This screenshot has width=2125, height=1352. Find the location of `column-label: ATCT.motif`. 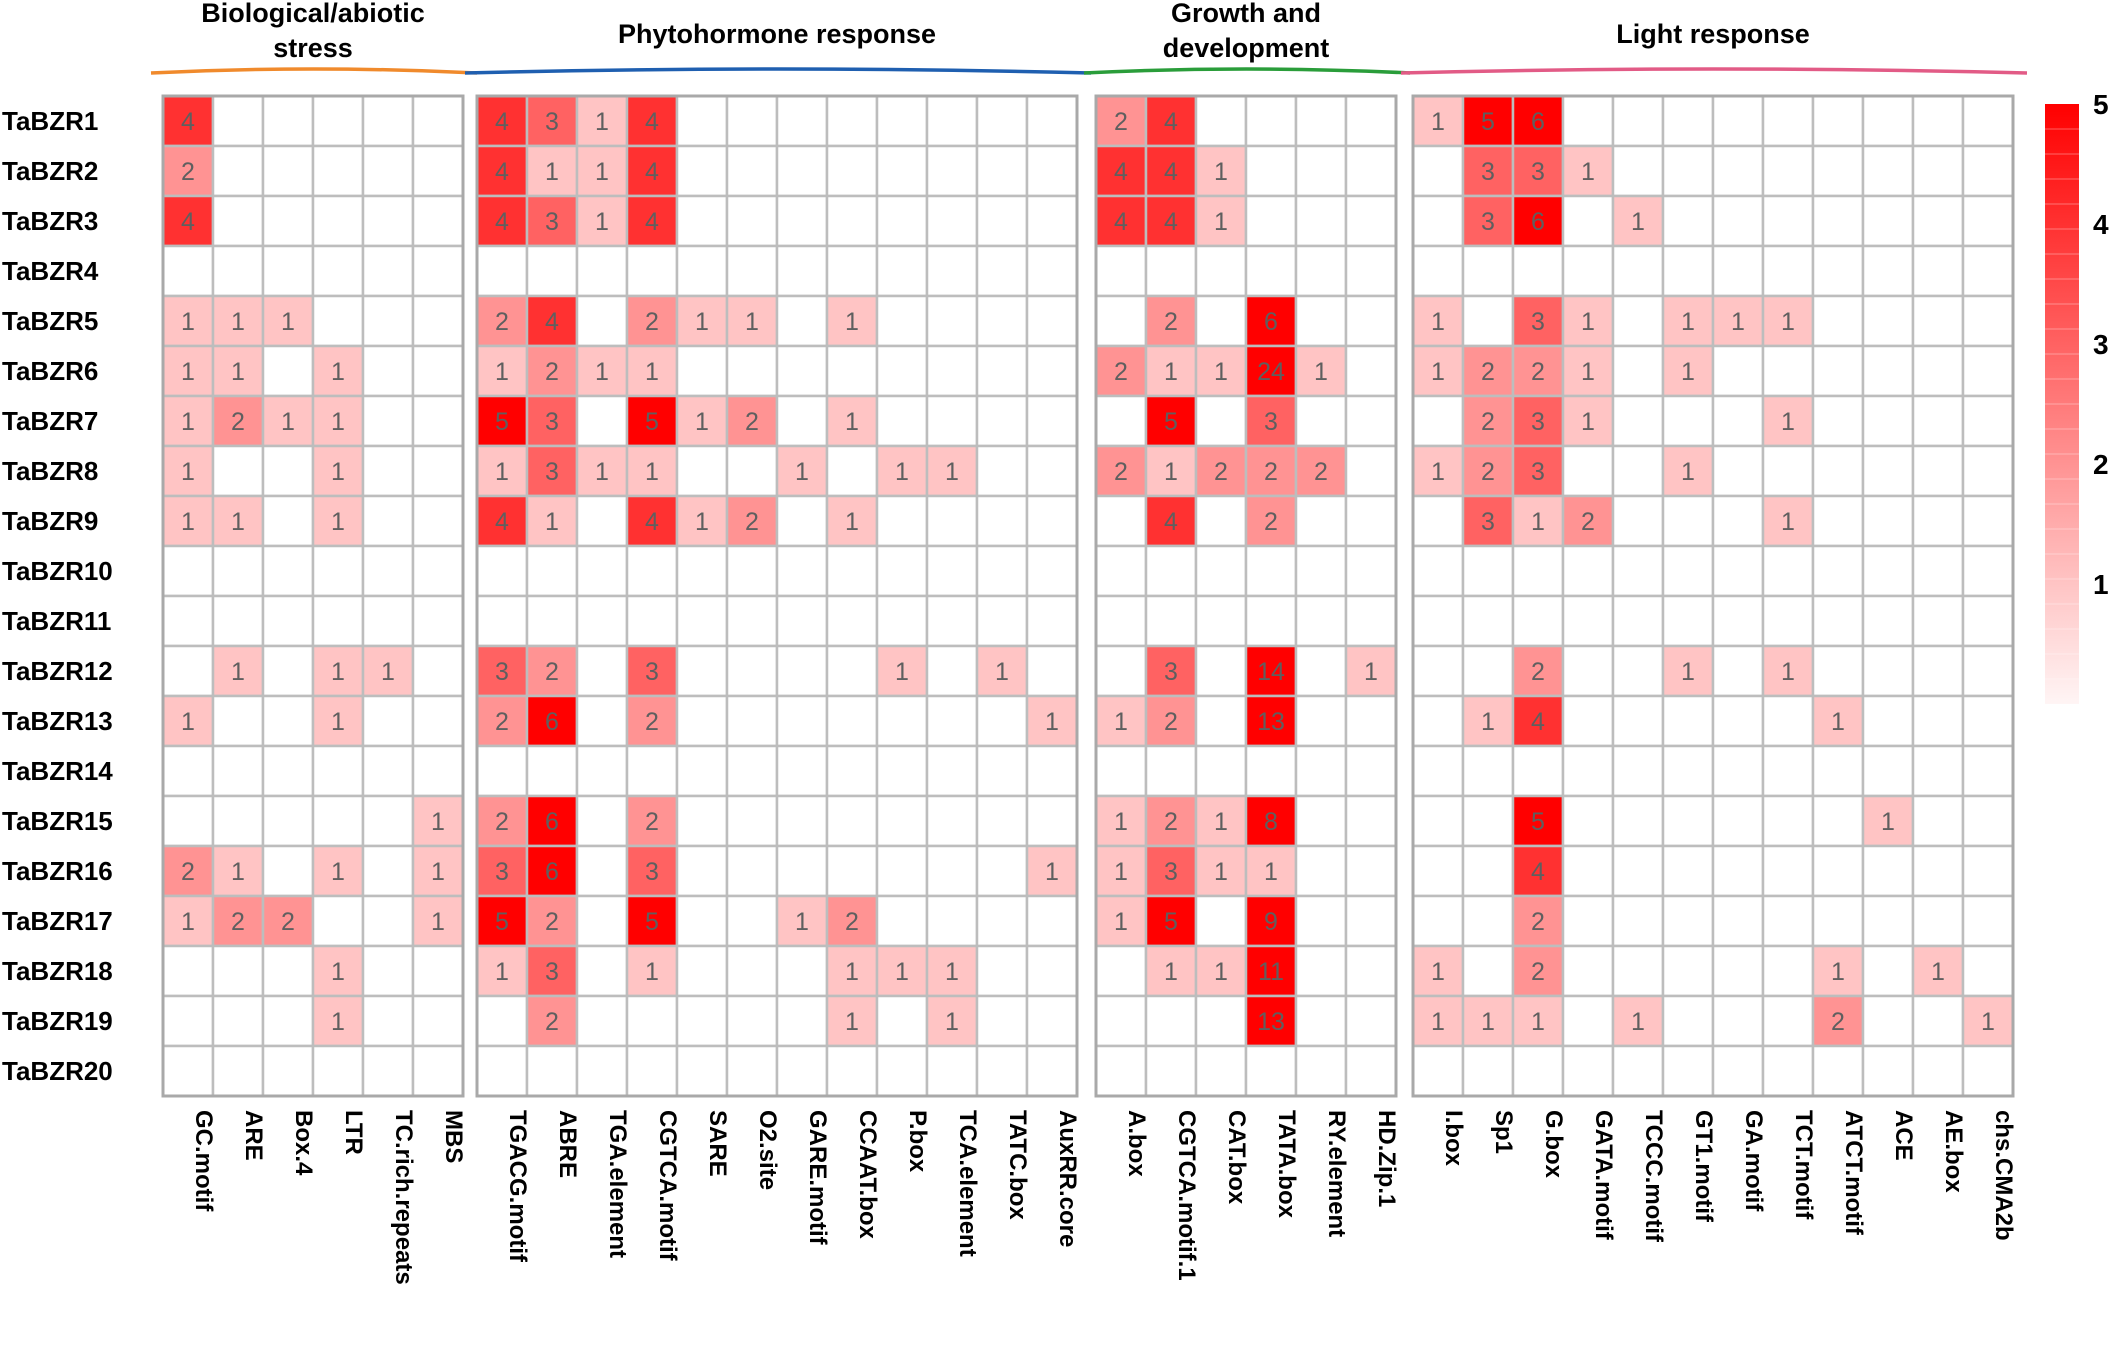

column-label: ATCT.motif is located at coordinates (1853, 1173).